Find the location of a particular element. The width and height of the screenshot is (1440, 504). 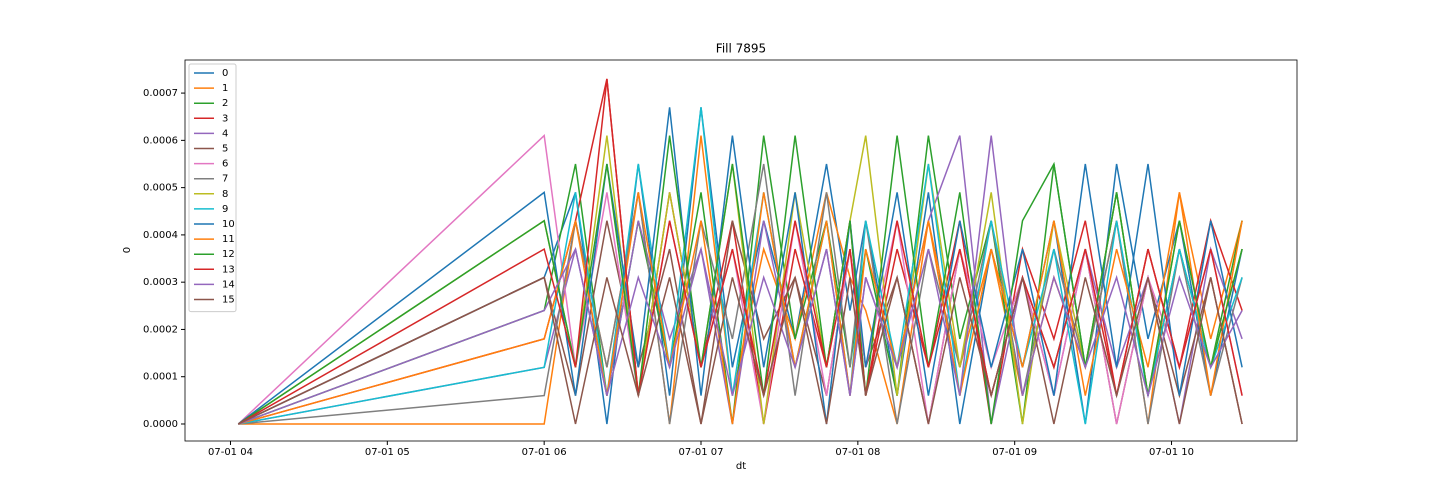

legend-label: 12 is located at coordinates (228, 254).